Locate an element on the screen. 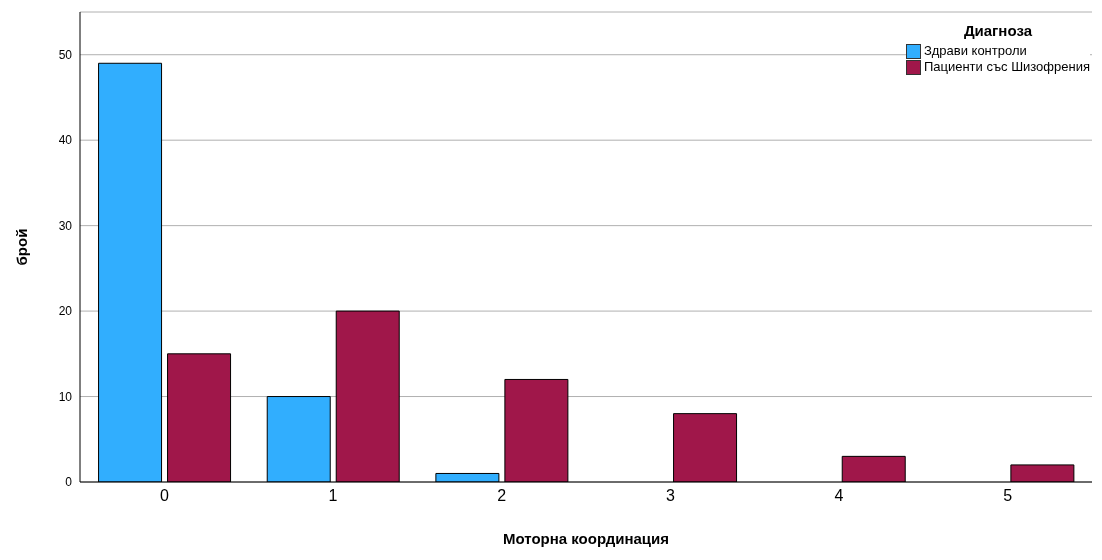 This screenshot has height=560, width=1102. legend-label: Здрави контроли is located at coordinates (975, 51).